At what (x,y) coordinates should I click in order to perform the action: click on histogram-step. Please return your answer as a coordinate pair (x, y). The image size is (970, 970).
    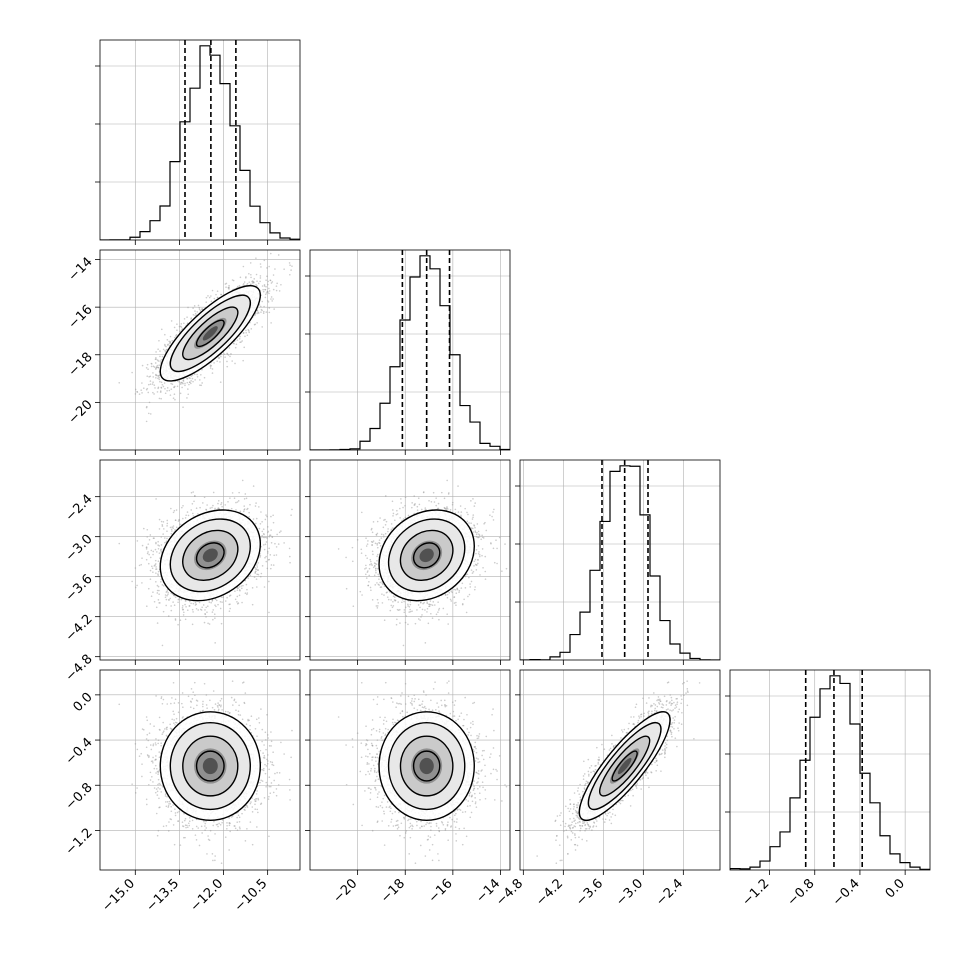
    Looking at the image, I should click on (200, 142).